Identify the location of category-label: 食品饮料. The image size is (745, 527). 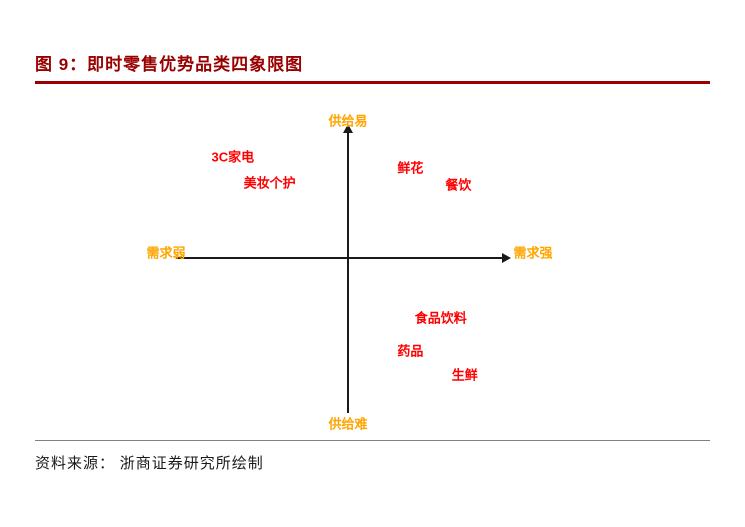
(440, 318).